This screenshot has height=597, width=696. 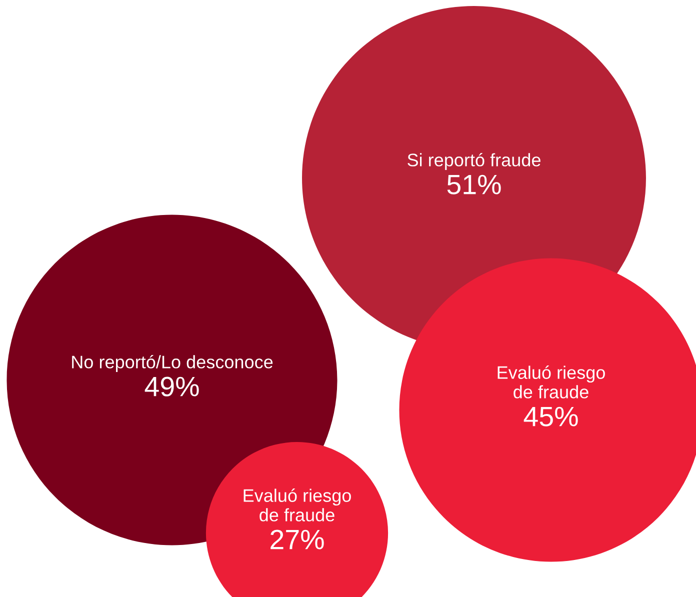 What do you see at coordinates (551, 416) in the screenshot?
I see `data-label: 45%` at bounding box center [551, 416].